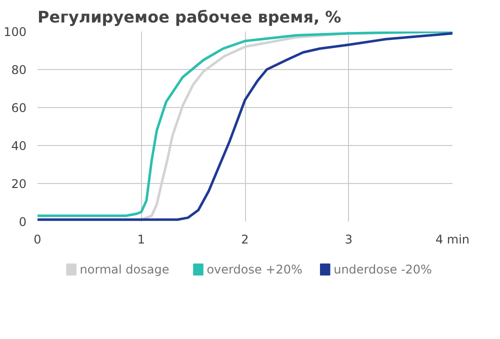  Describe the element at coordinates (190, 17) in the screenshot. I see `chart-title: Регулируемое рабочее время, %` at that location.